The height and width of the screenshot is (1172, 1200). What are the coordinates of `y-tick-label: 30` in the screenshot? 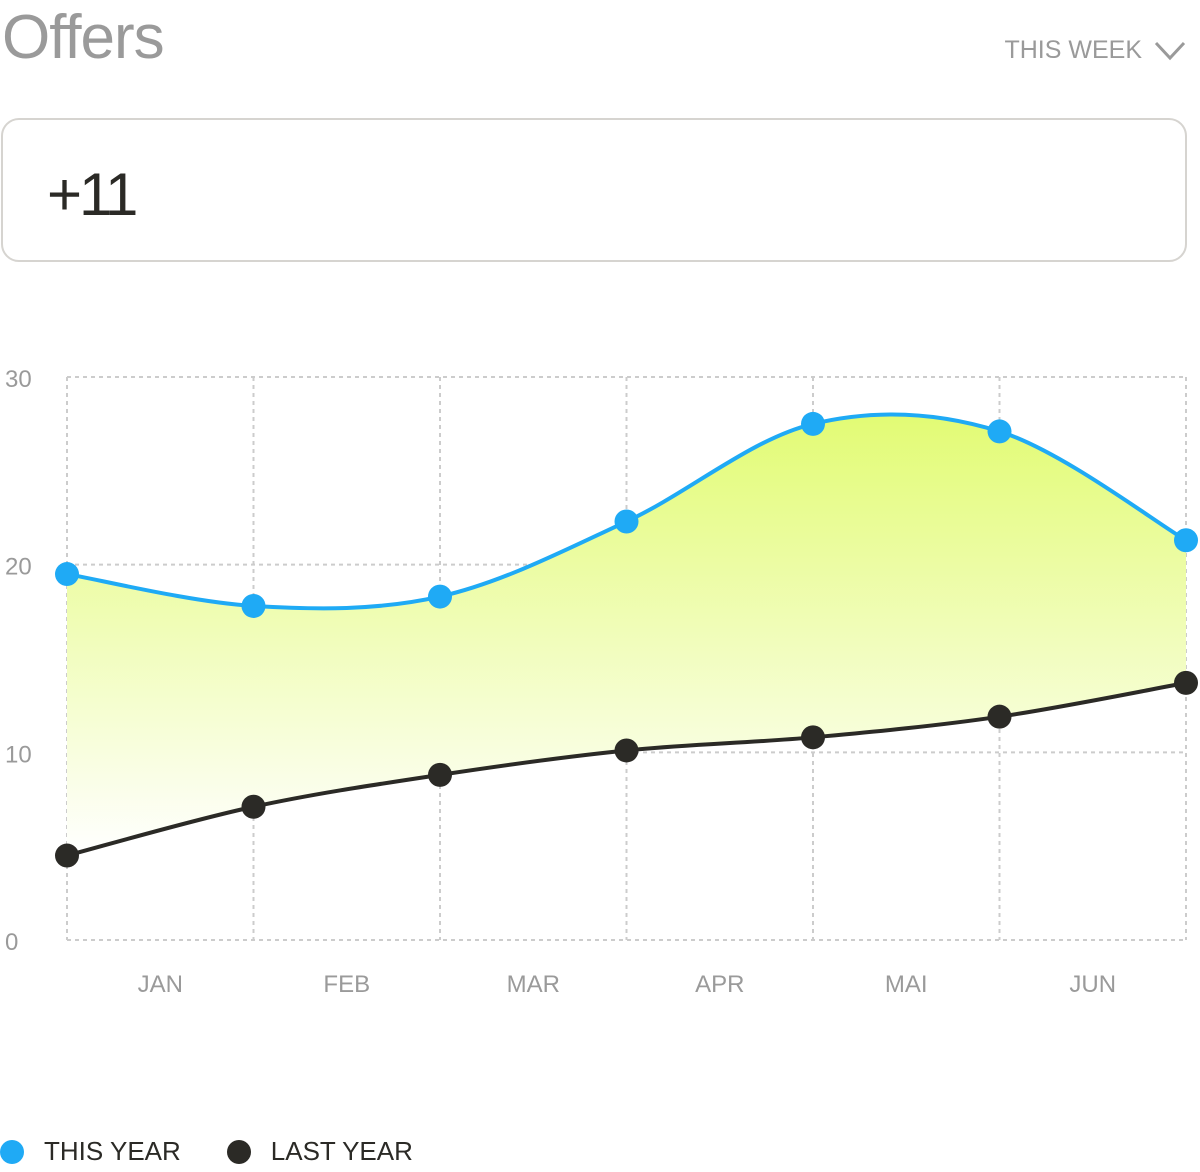 It's located at (18, 379).